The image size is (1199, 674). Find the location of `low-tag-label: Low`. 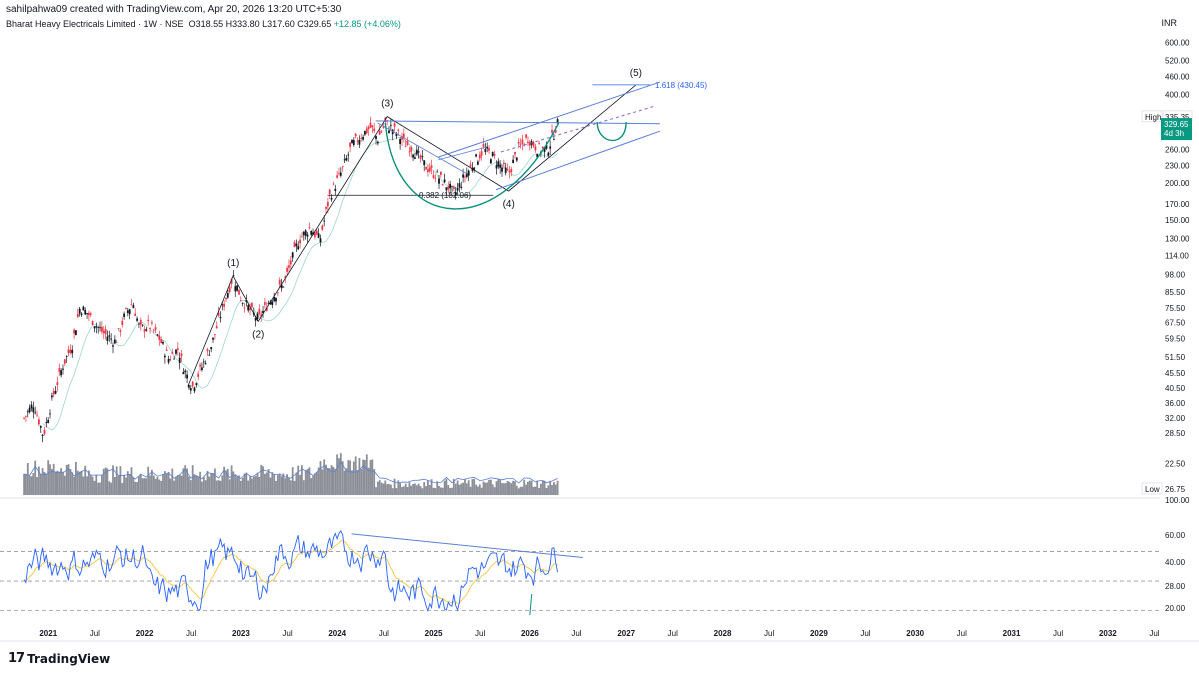

low-tag-label: Low is located at coordinates (1152, 489).